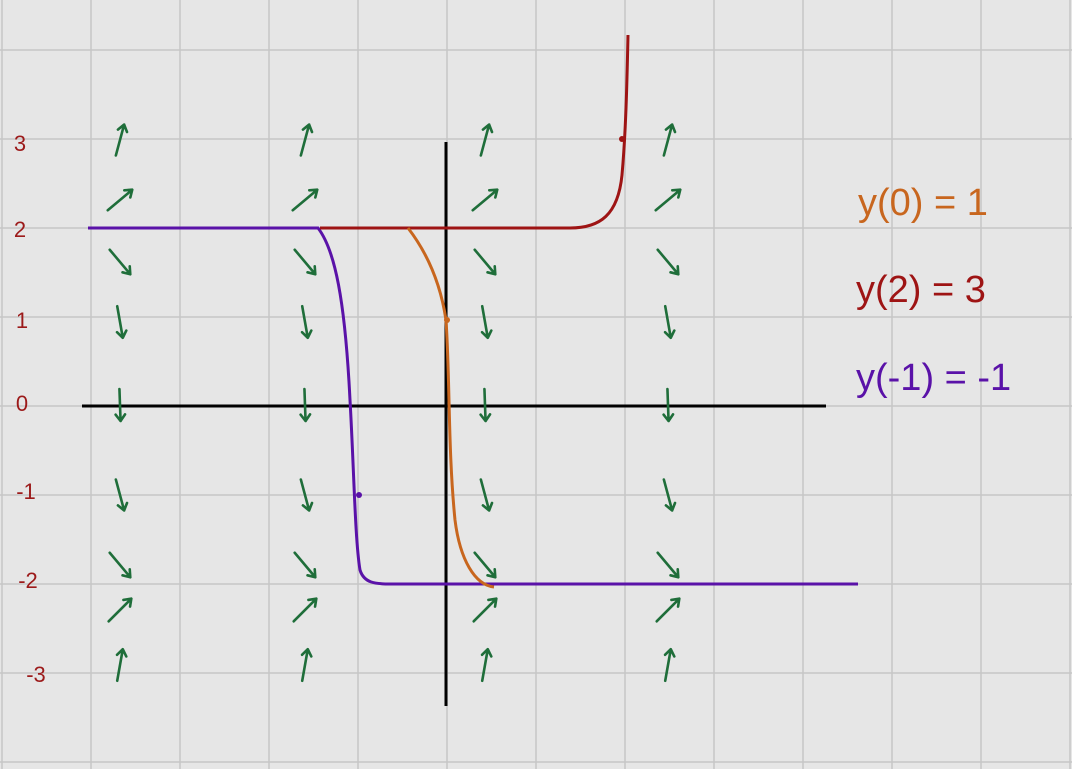 This screenshot has height=769, width=1072. What do you see at coordinates (26, 491) in the screenshot?
I see `axis-label: -1` at bounding box center [26, 491].